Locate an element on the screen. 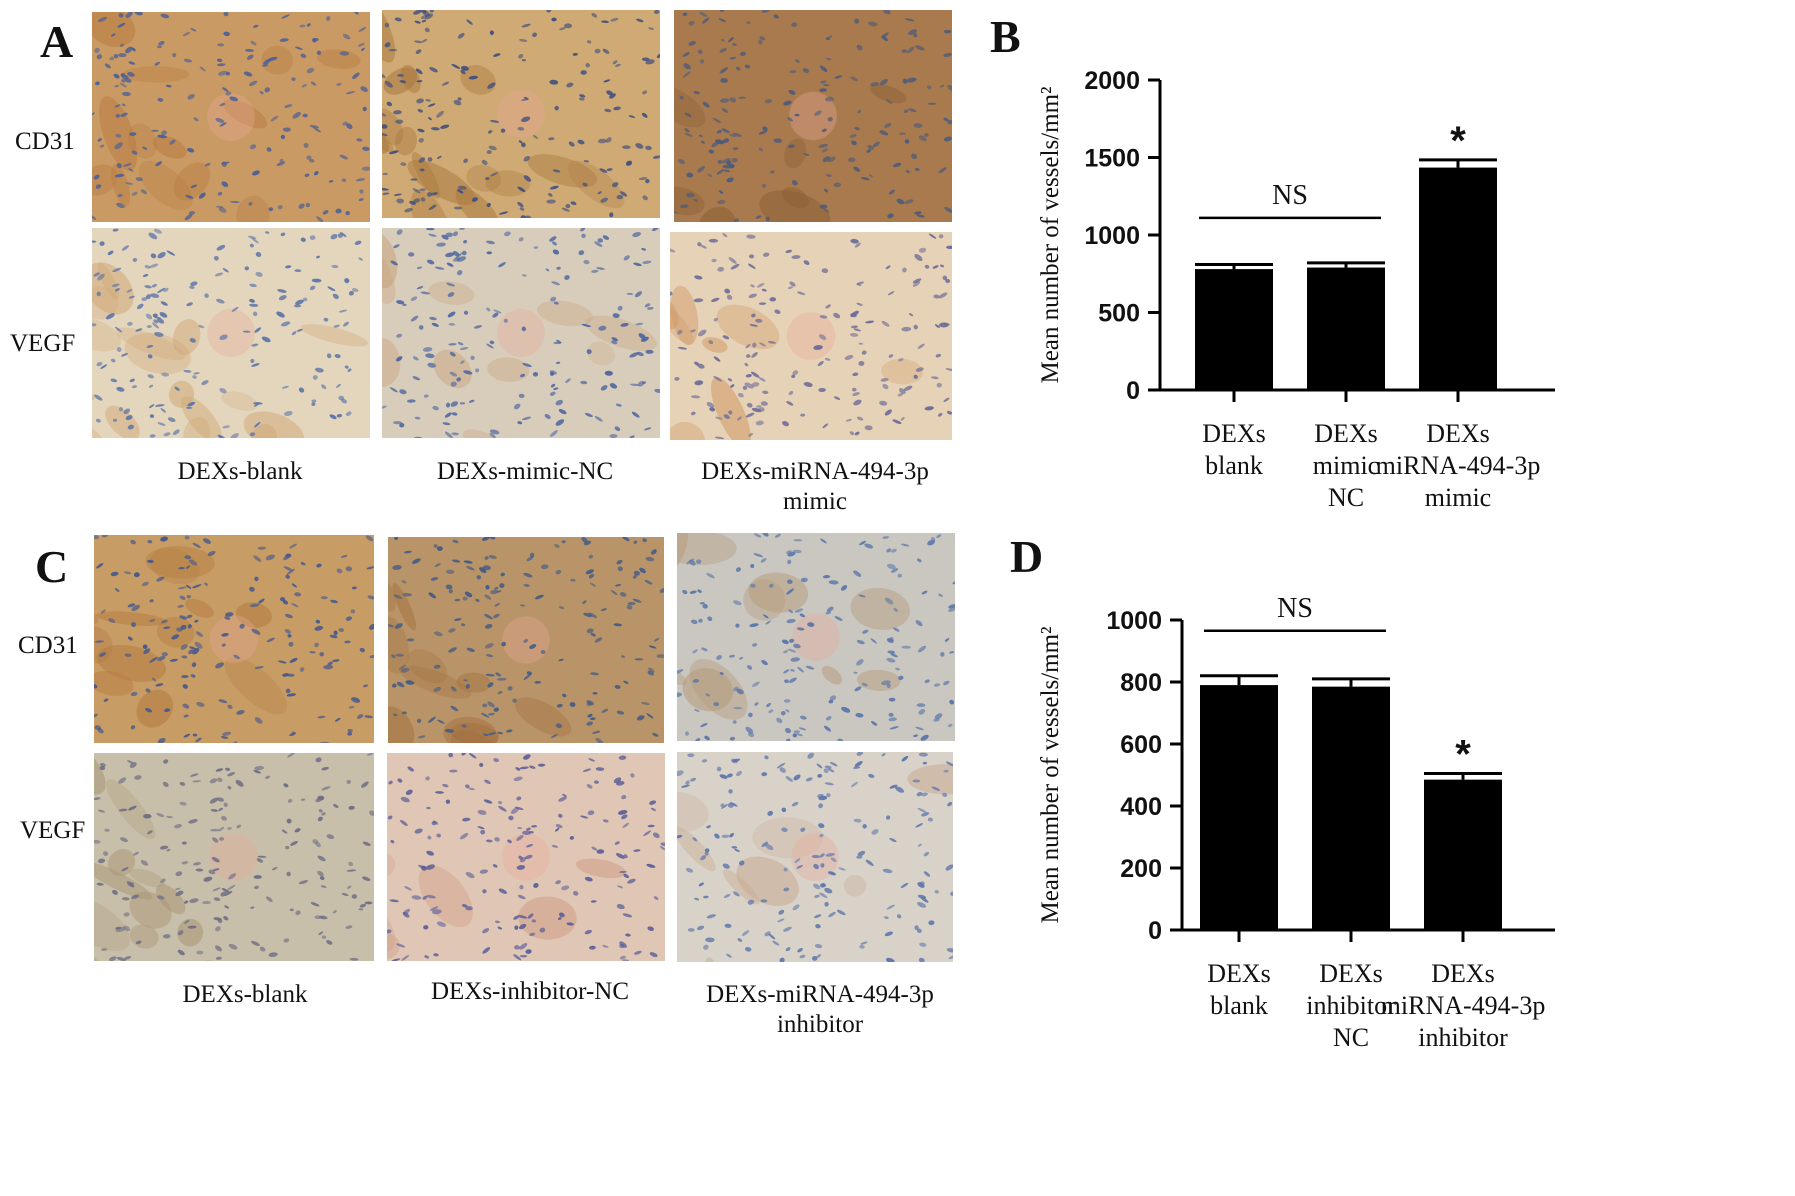 The height and width of the screenshot is (1196, 1795). row-label-vegf-a: VEGF is located at coordinates (43, 343).